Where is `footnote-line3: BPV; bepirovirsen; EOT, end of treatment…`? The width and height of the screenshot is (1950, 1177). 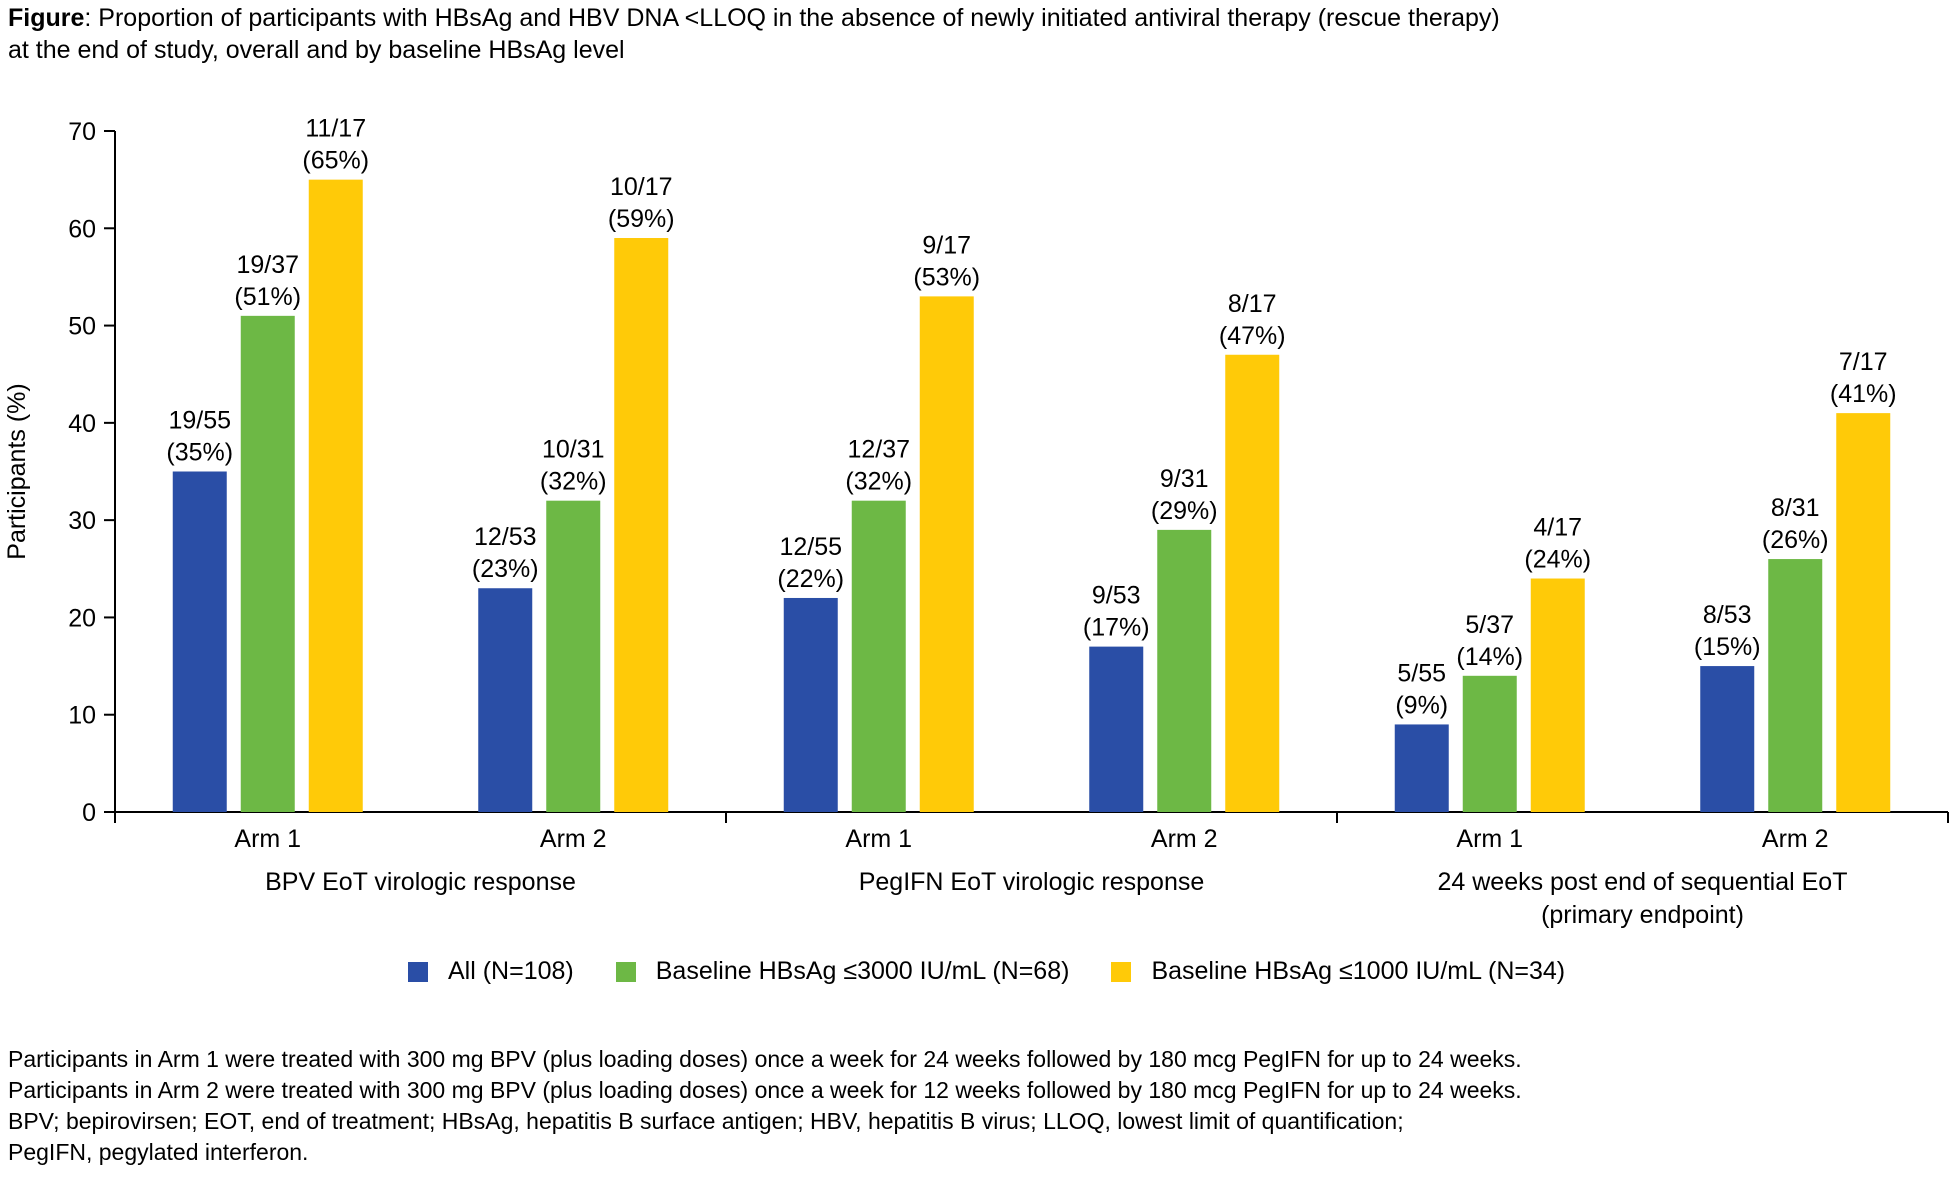 footnote-line3: BPV; bepirovirsen; EOT, end of treatment… is located at coordinates (706, 1121).